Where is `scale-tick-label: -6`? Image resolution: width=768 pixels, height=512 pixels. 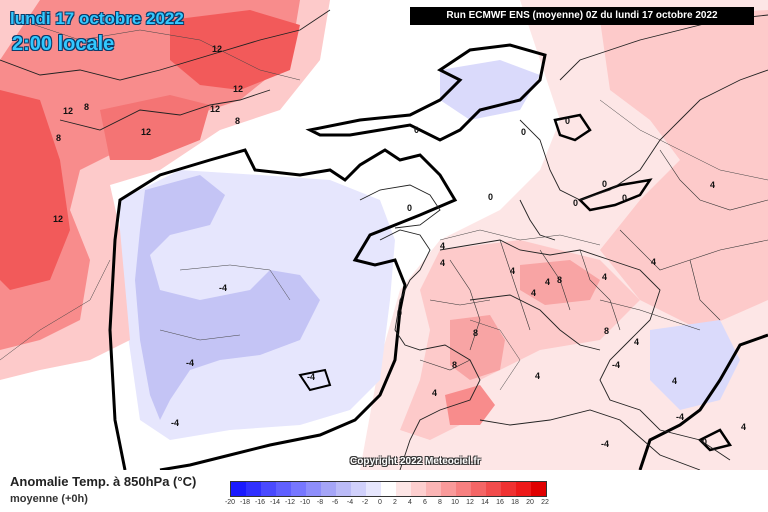 scale-tick-label: -6 is located at coordinates (335, 502).